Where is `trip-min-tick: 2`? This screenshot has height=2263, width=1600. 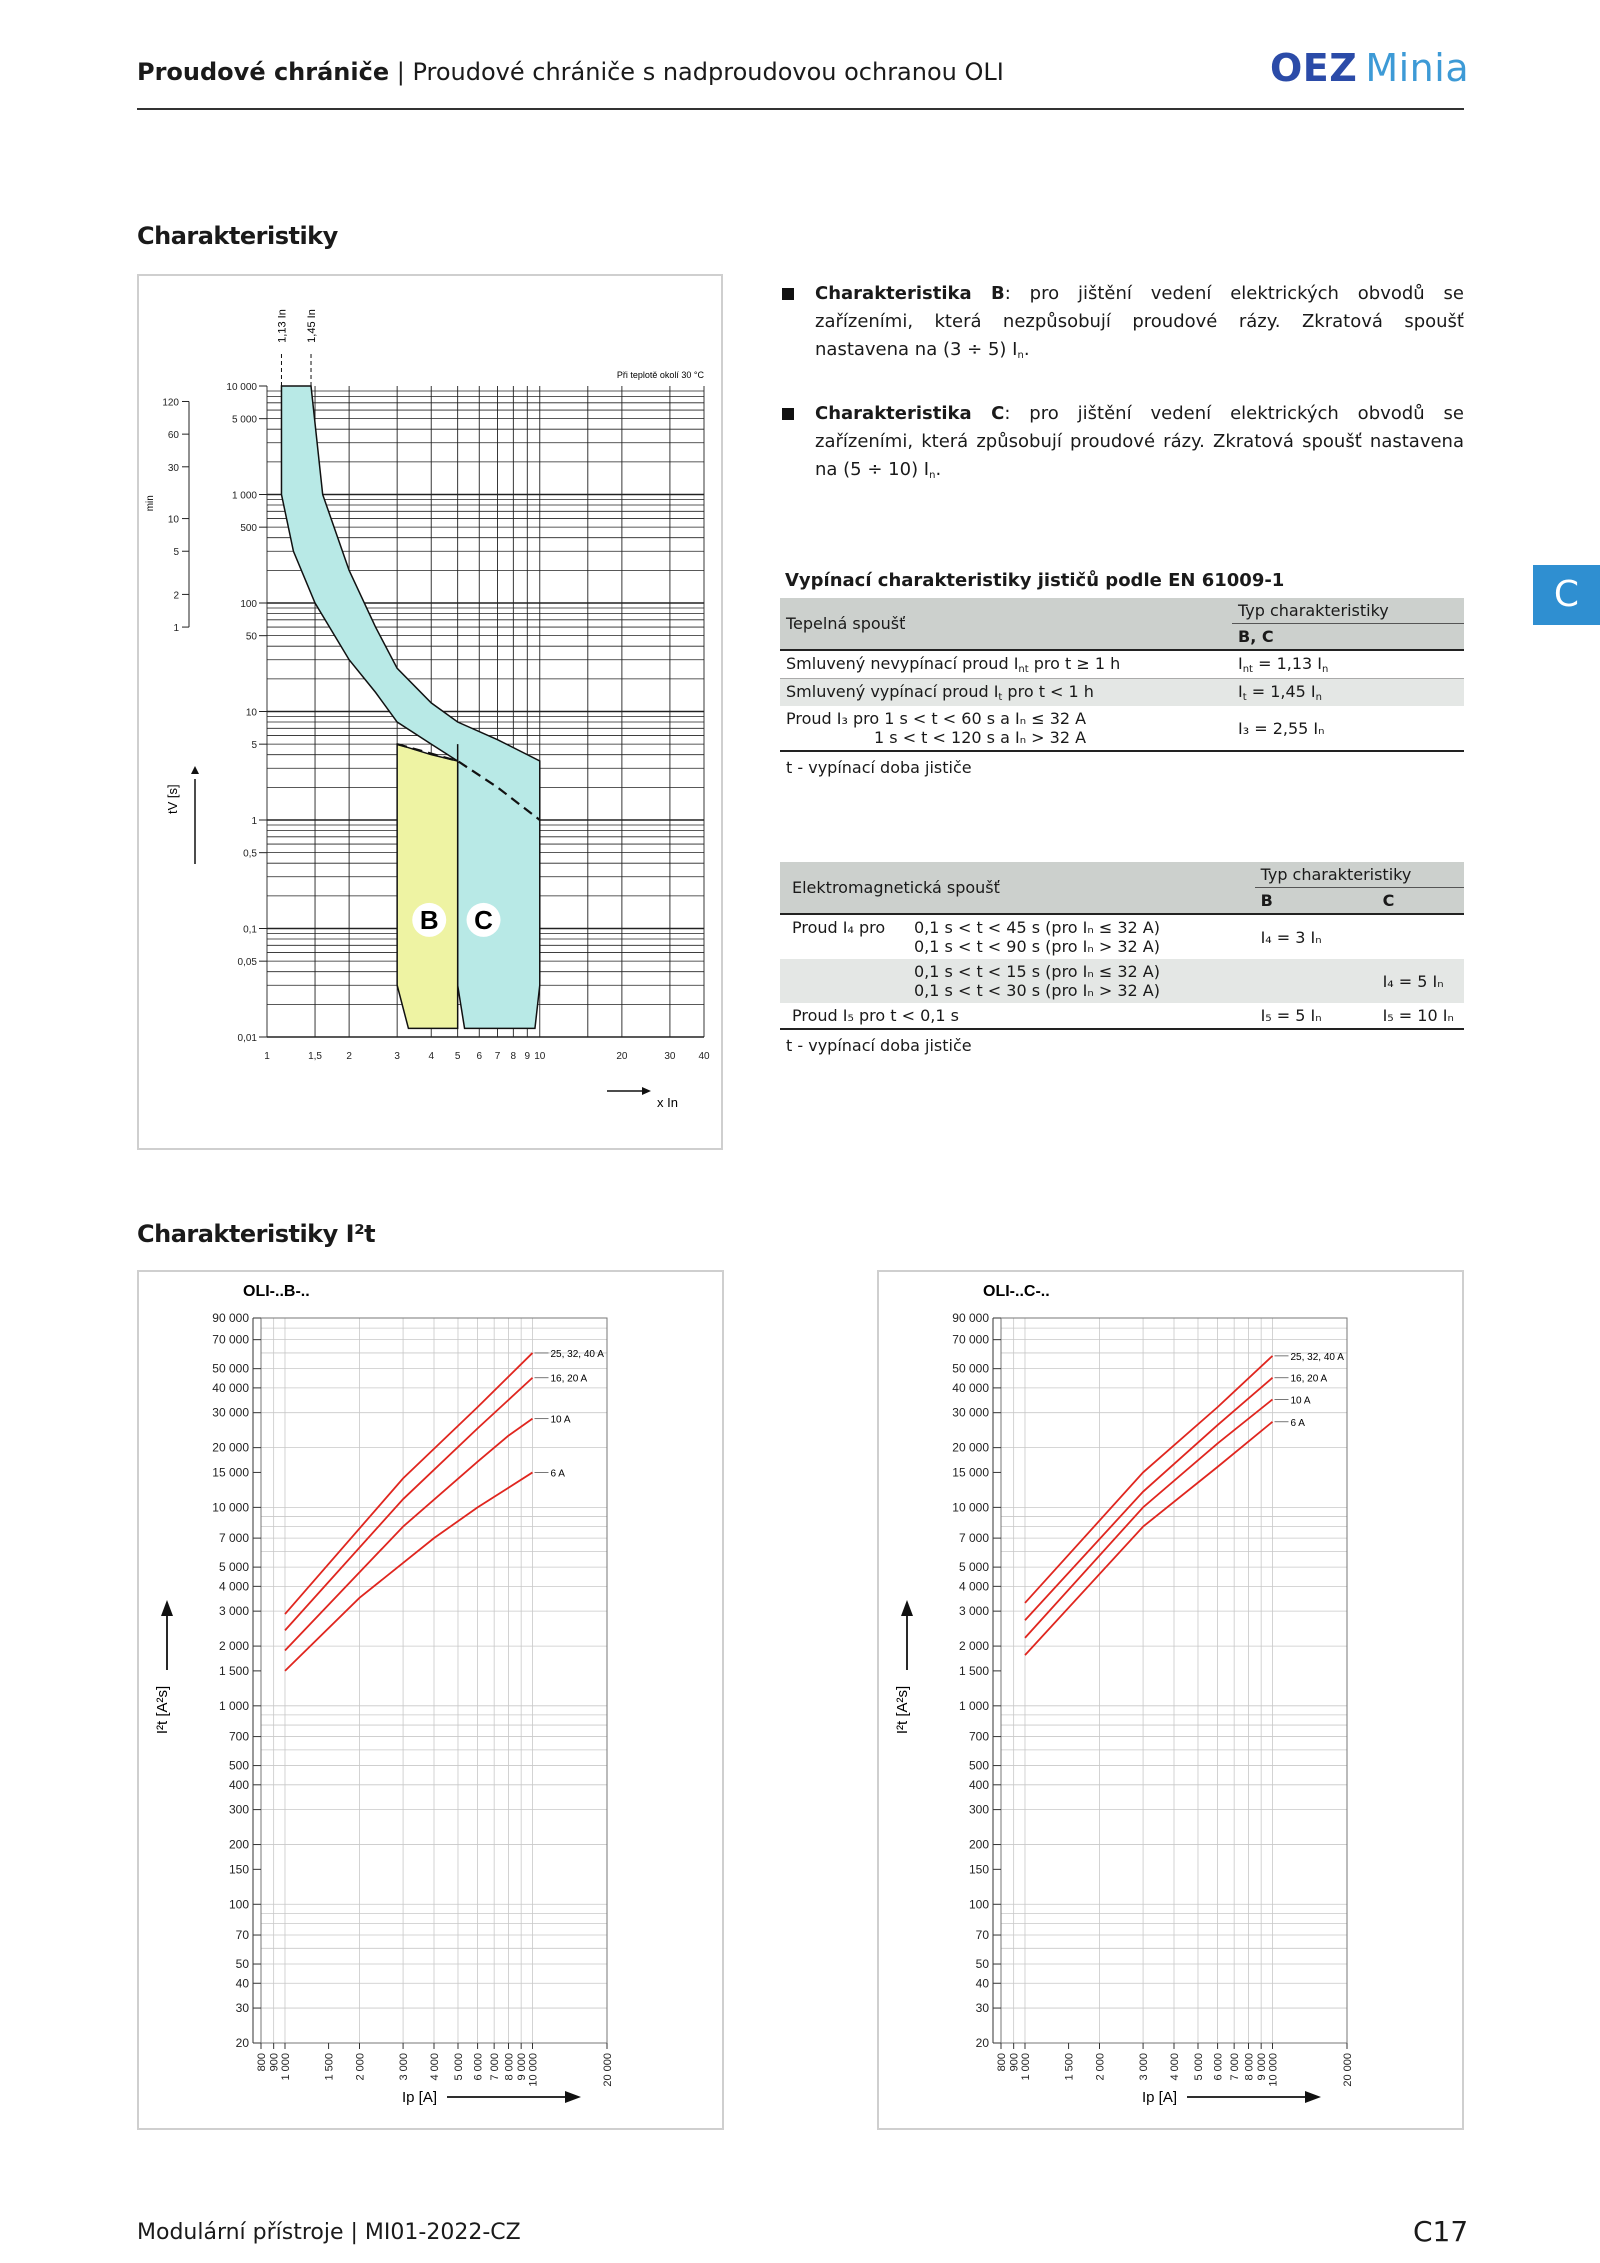 trip-min-tick: 2 is located at coordinates (176, 595).